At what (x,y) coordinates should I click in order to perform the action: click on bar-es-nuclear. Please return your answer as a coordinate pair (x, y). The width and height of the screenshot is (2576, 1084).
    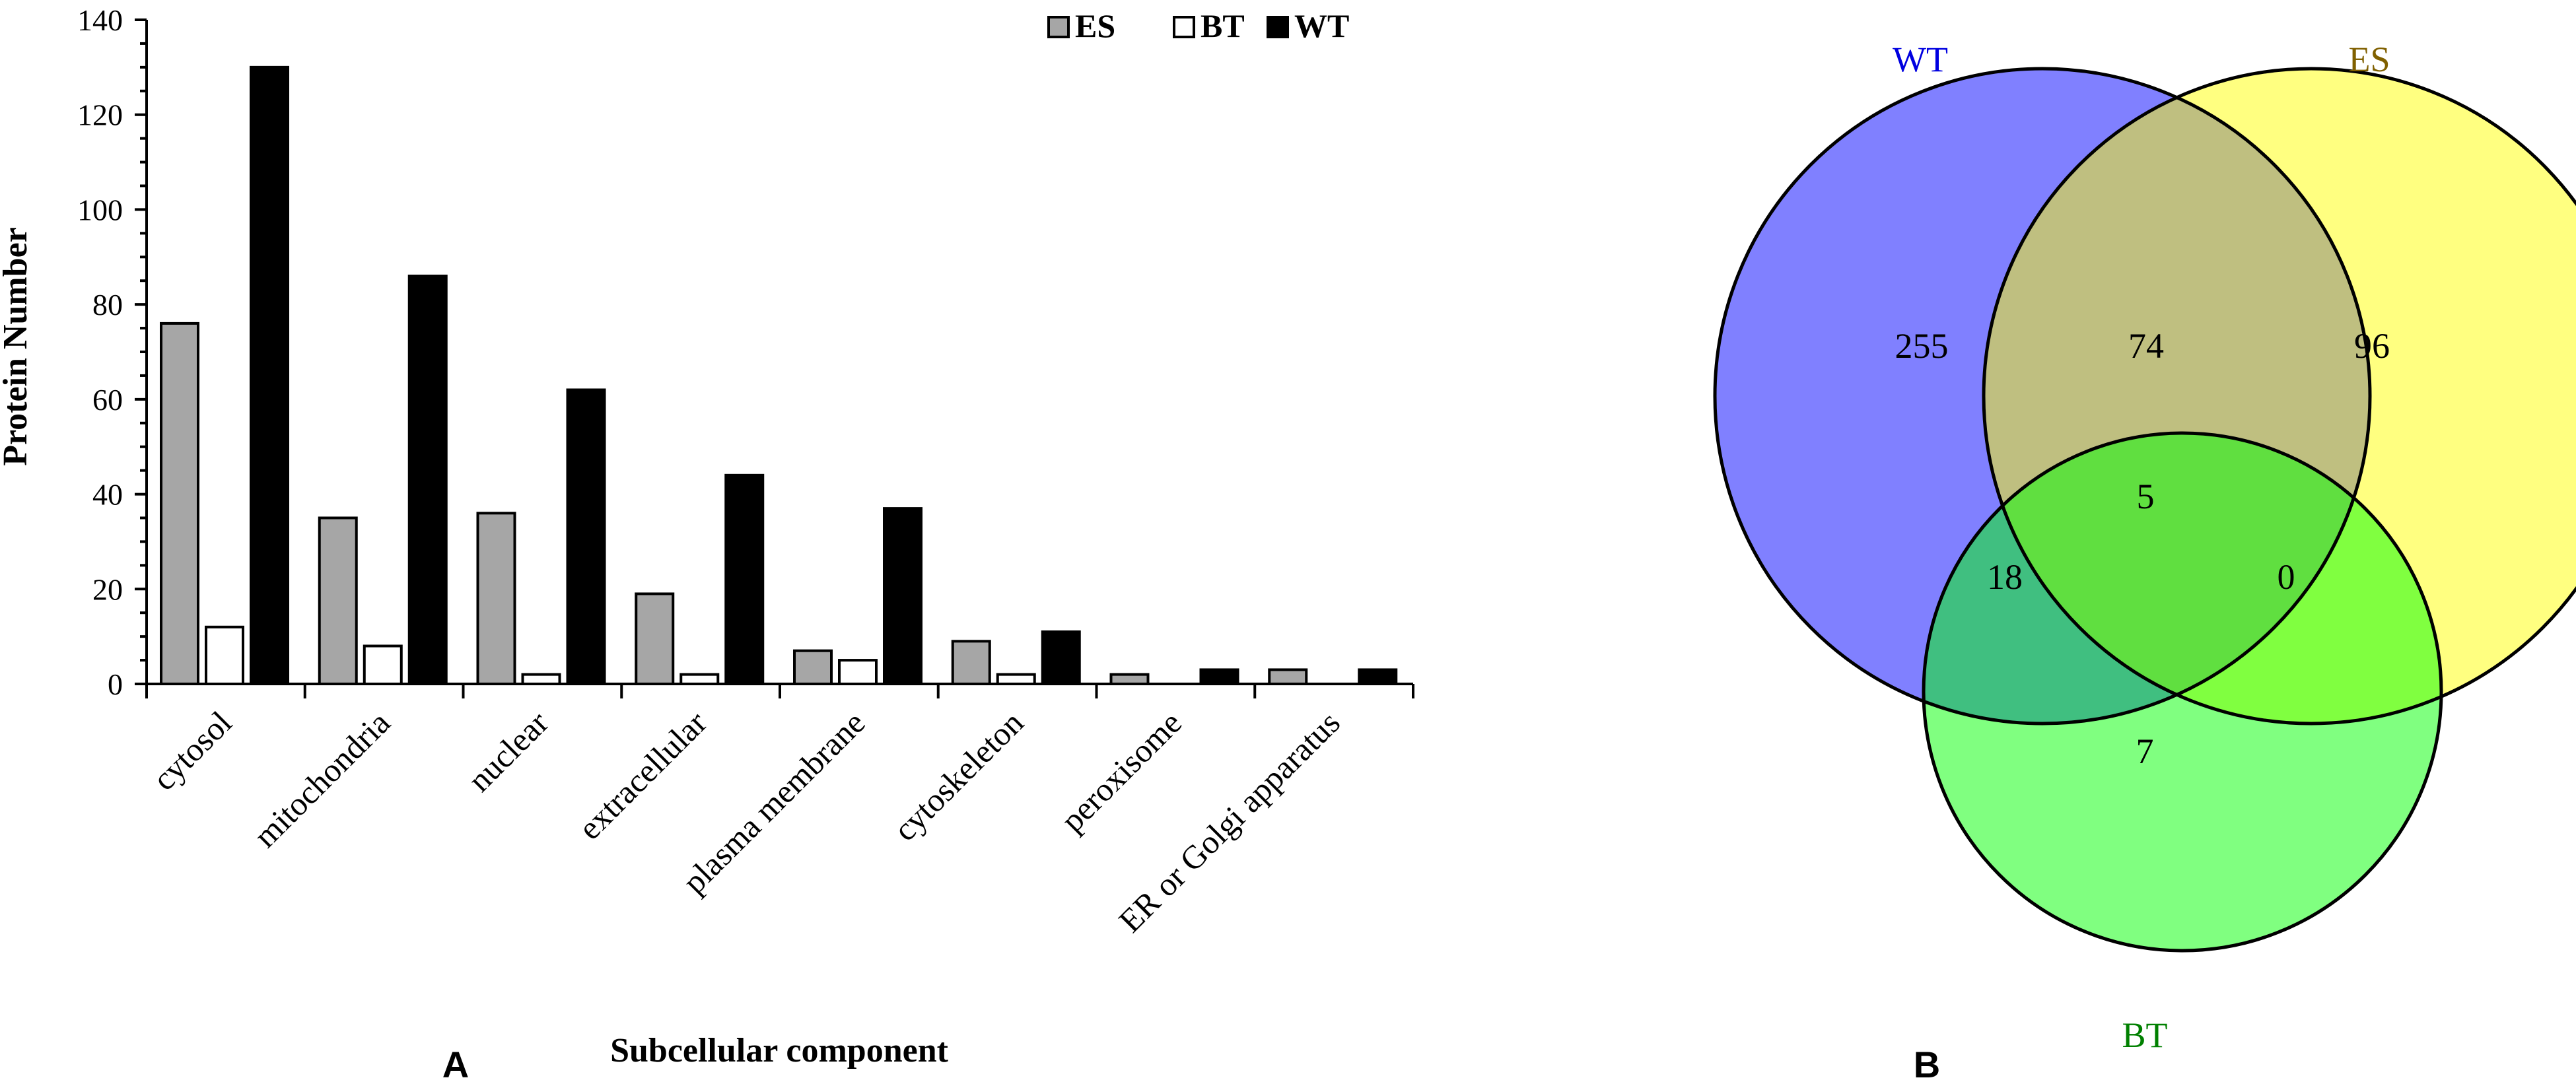
    Looking at the image, I should click on (496, 598).